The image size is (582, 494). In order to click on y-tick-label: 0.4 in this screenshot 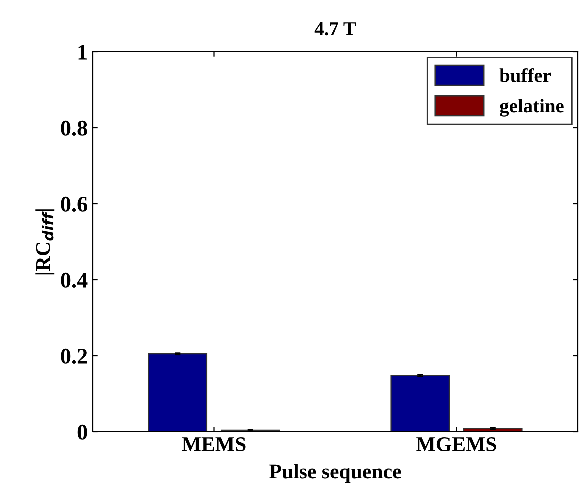, I will do `click(74, 280)`.